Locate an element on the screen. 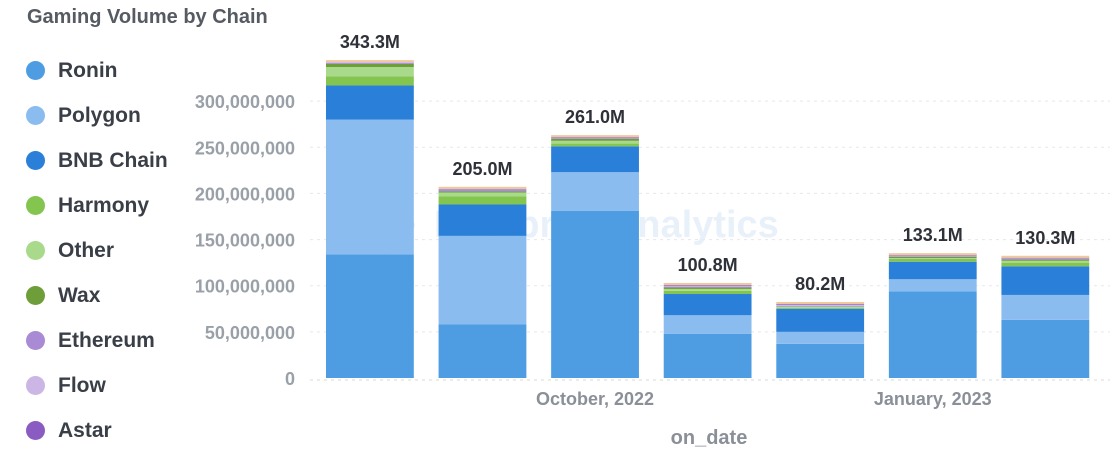  legend-item-ronin: Ronin is located at coordinates (97, 70).